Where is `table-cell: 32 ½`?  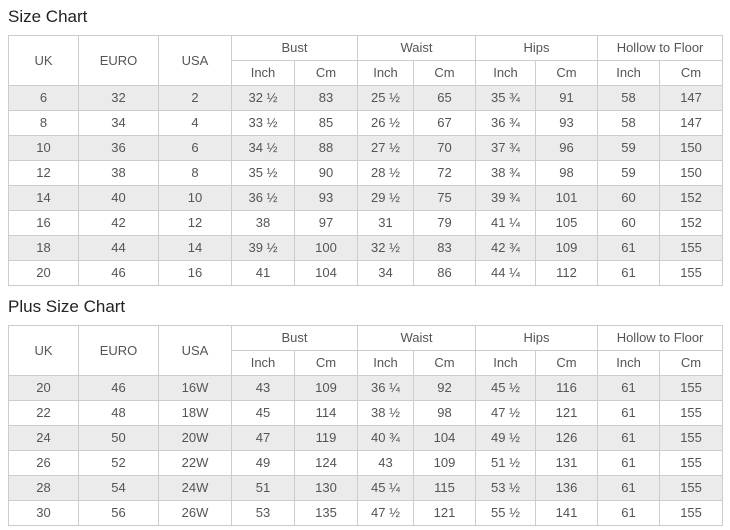
table-cell: 32 ½ is located at coordinates (386, 248).